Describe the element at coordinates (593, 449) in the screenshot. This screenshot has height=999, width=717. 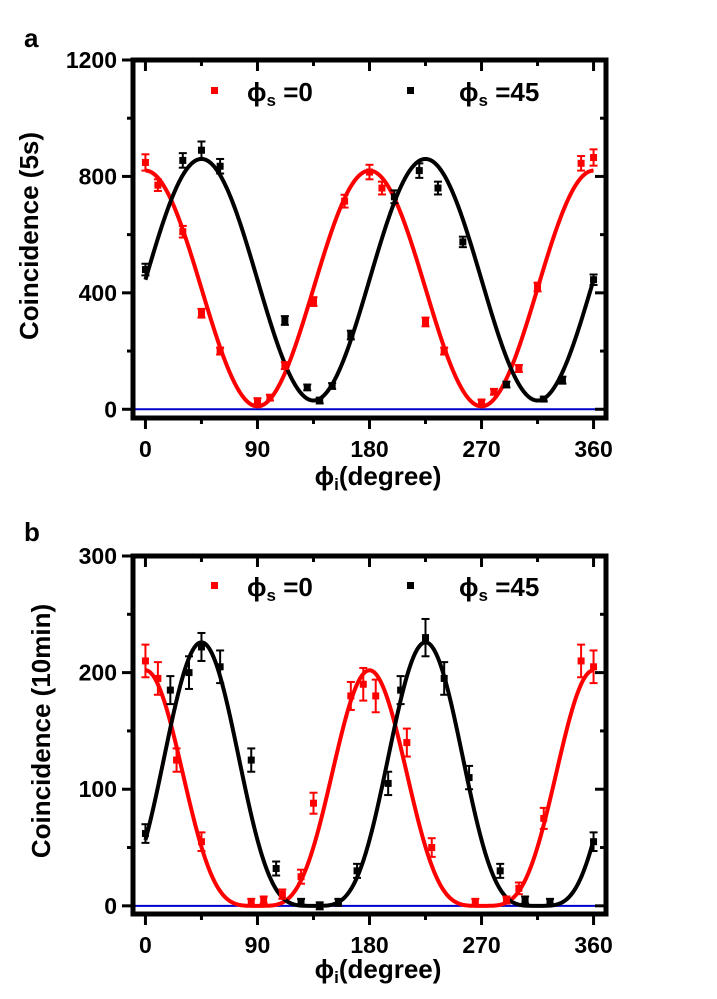
I see `x-tick-label: 360` at that location.